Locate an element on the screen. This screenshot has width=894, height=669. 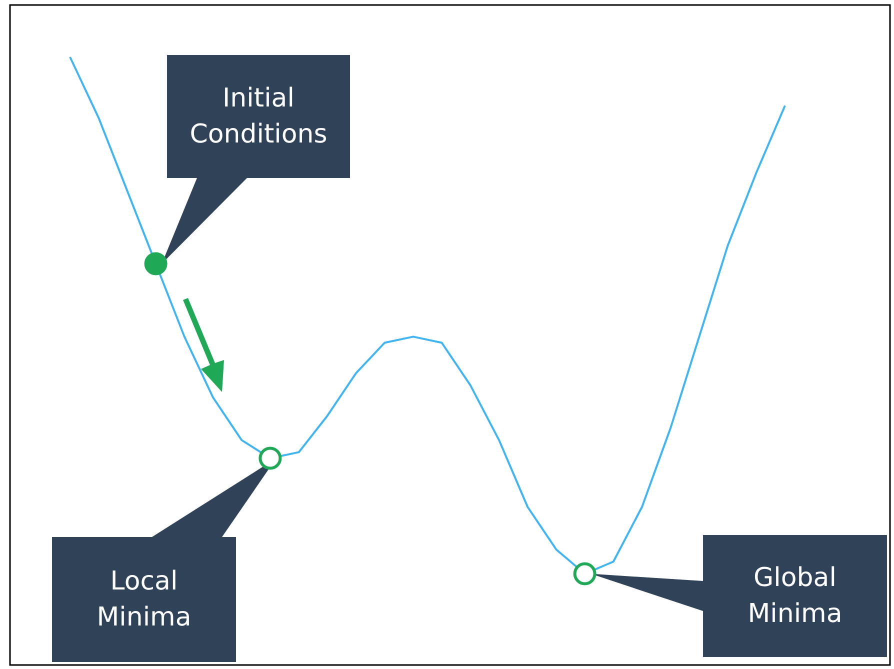
annotation: Global Minima is located at coordinates (795, 596).